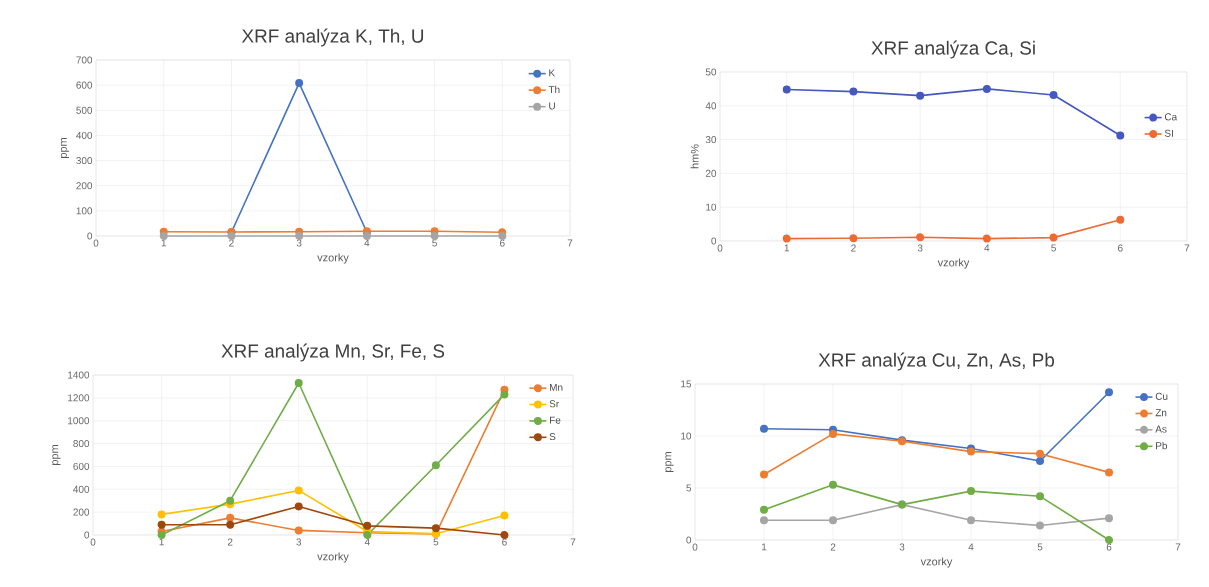 This screenshot has height=587, width=1209. What do you see at coordinates (1171, 117) in the screenshot?
I see `legend-label: Ca` at bounding box center [1171, 117].